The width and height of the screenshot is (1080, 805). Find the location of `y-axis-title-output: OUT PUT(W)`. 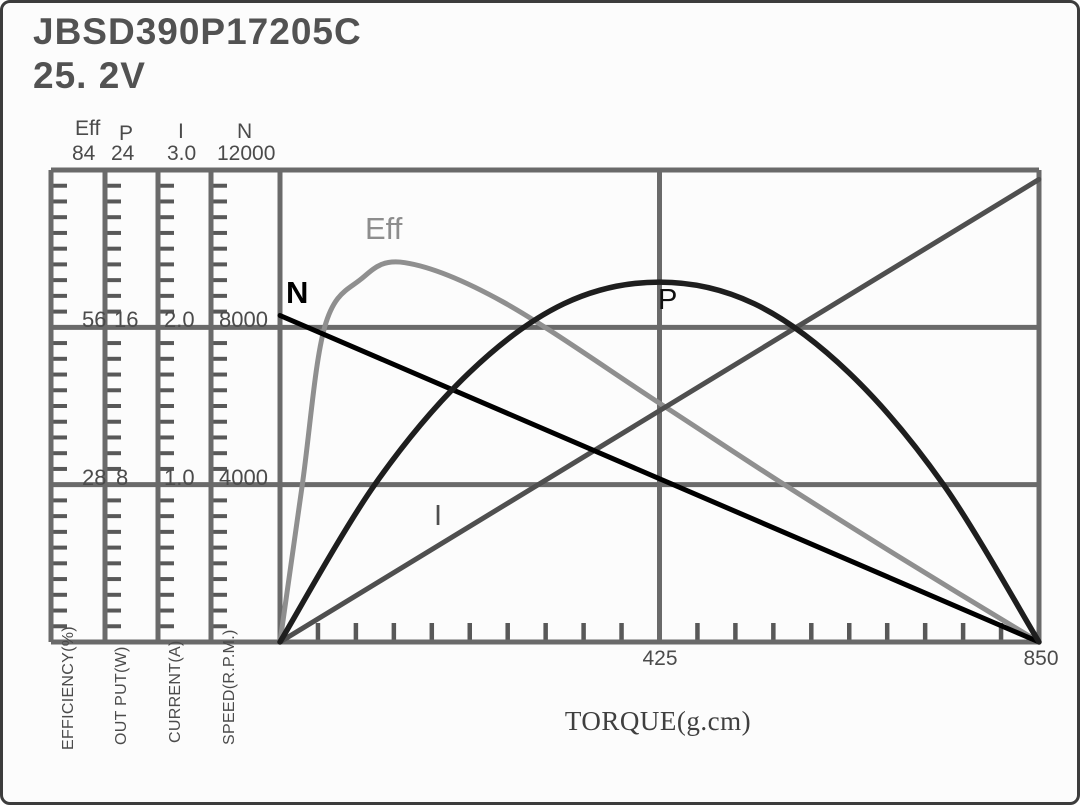

y-axis-title-output: OUT PUT(W) is located at coordinates (121, 695).